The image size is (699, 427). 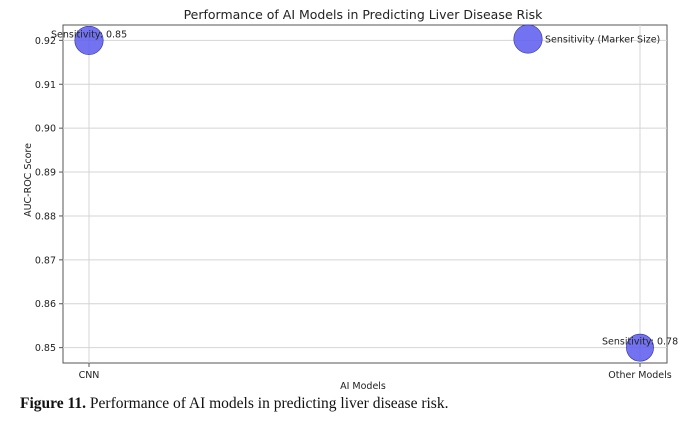 I want to click on legend-marker, so click(x=528, y=39).